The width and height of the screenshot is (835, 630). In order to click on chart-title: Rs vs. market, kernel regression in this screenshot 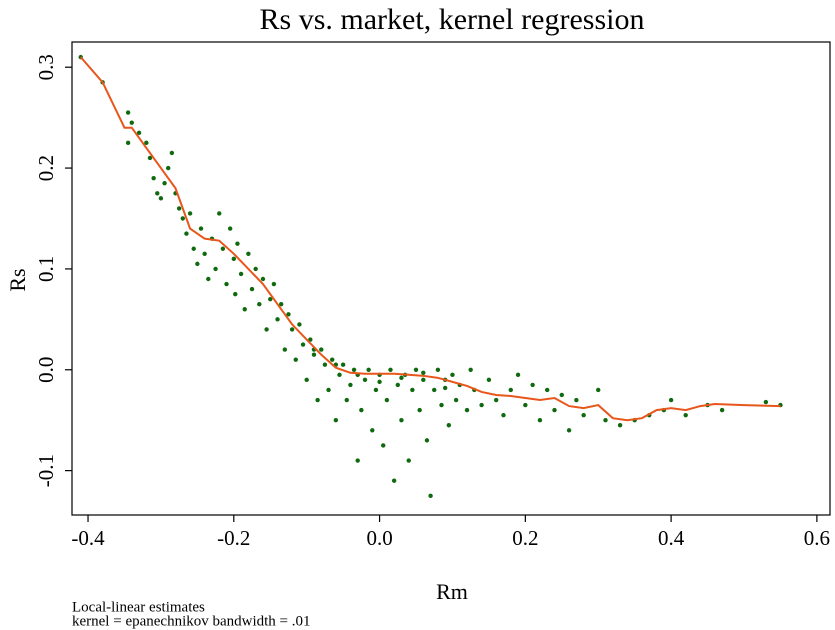, I will do `click(452, 19)`.